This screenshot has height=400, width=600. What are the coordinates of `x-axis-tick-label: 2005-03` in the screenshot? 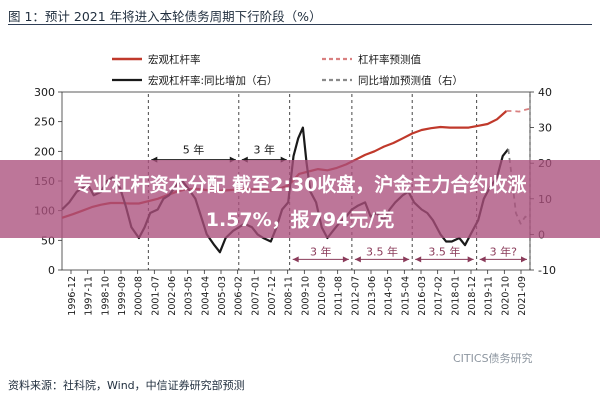 It's located at (222, 296).